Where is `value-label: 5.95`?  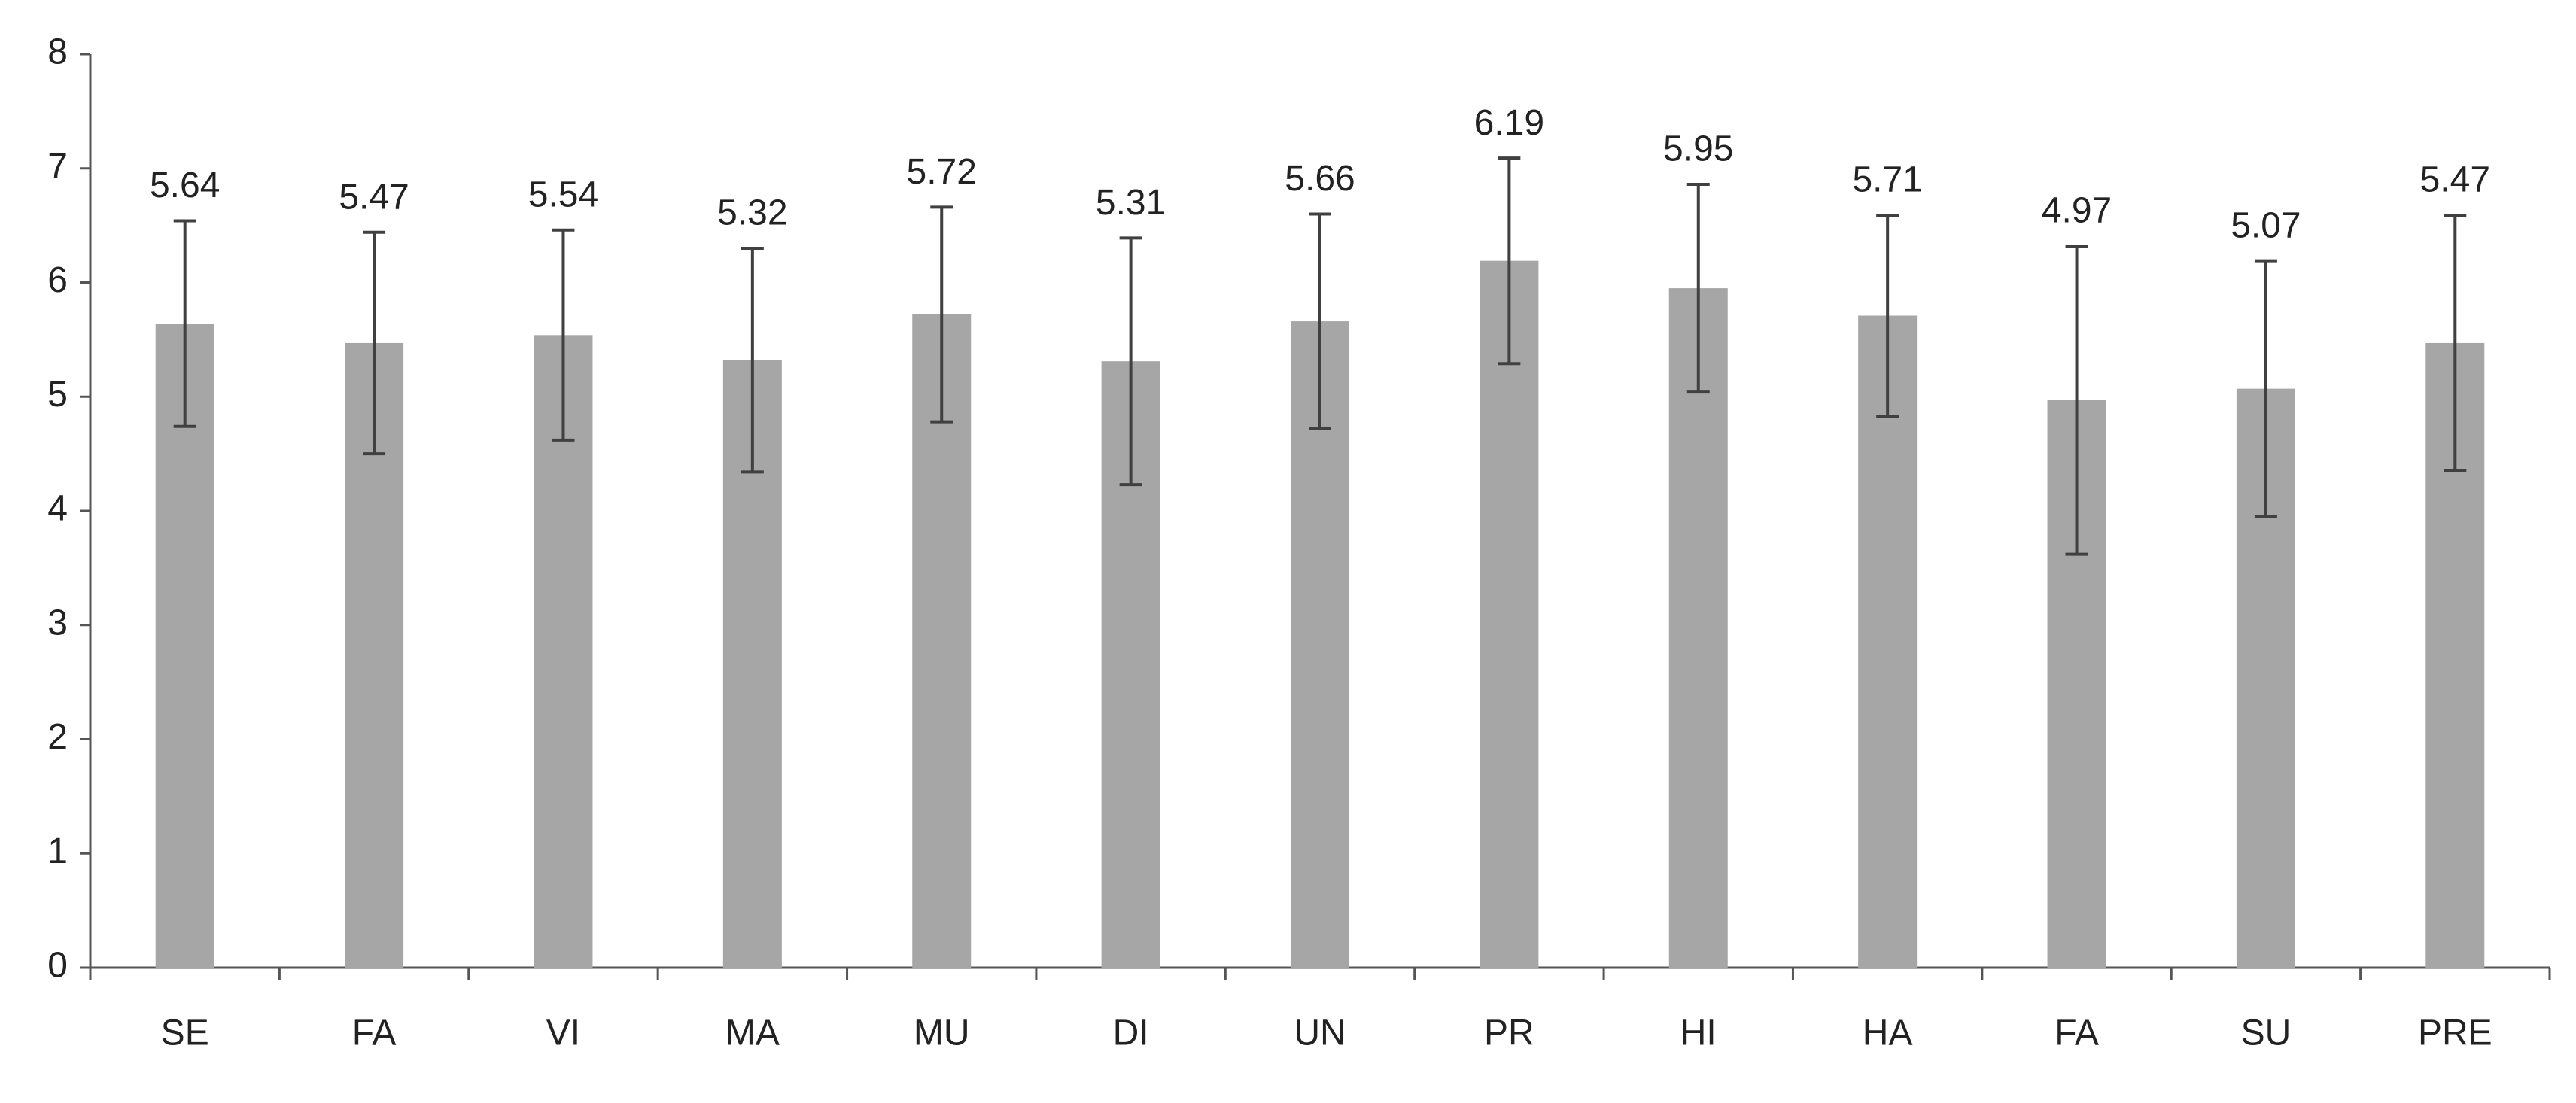 value-label: 5.95 is located at coordinates (1698, 149).